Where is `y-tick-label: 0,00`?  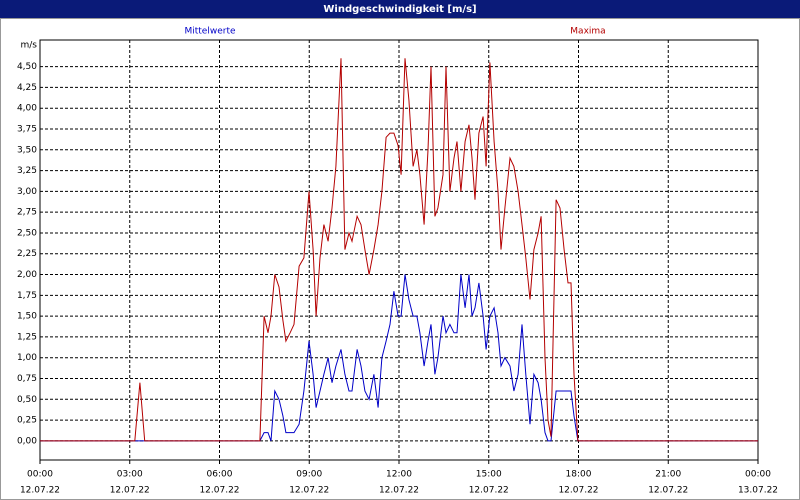 y-tick-label: 0,00 is located at coordinates (27, 441).